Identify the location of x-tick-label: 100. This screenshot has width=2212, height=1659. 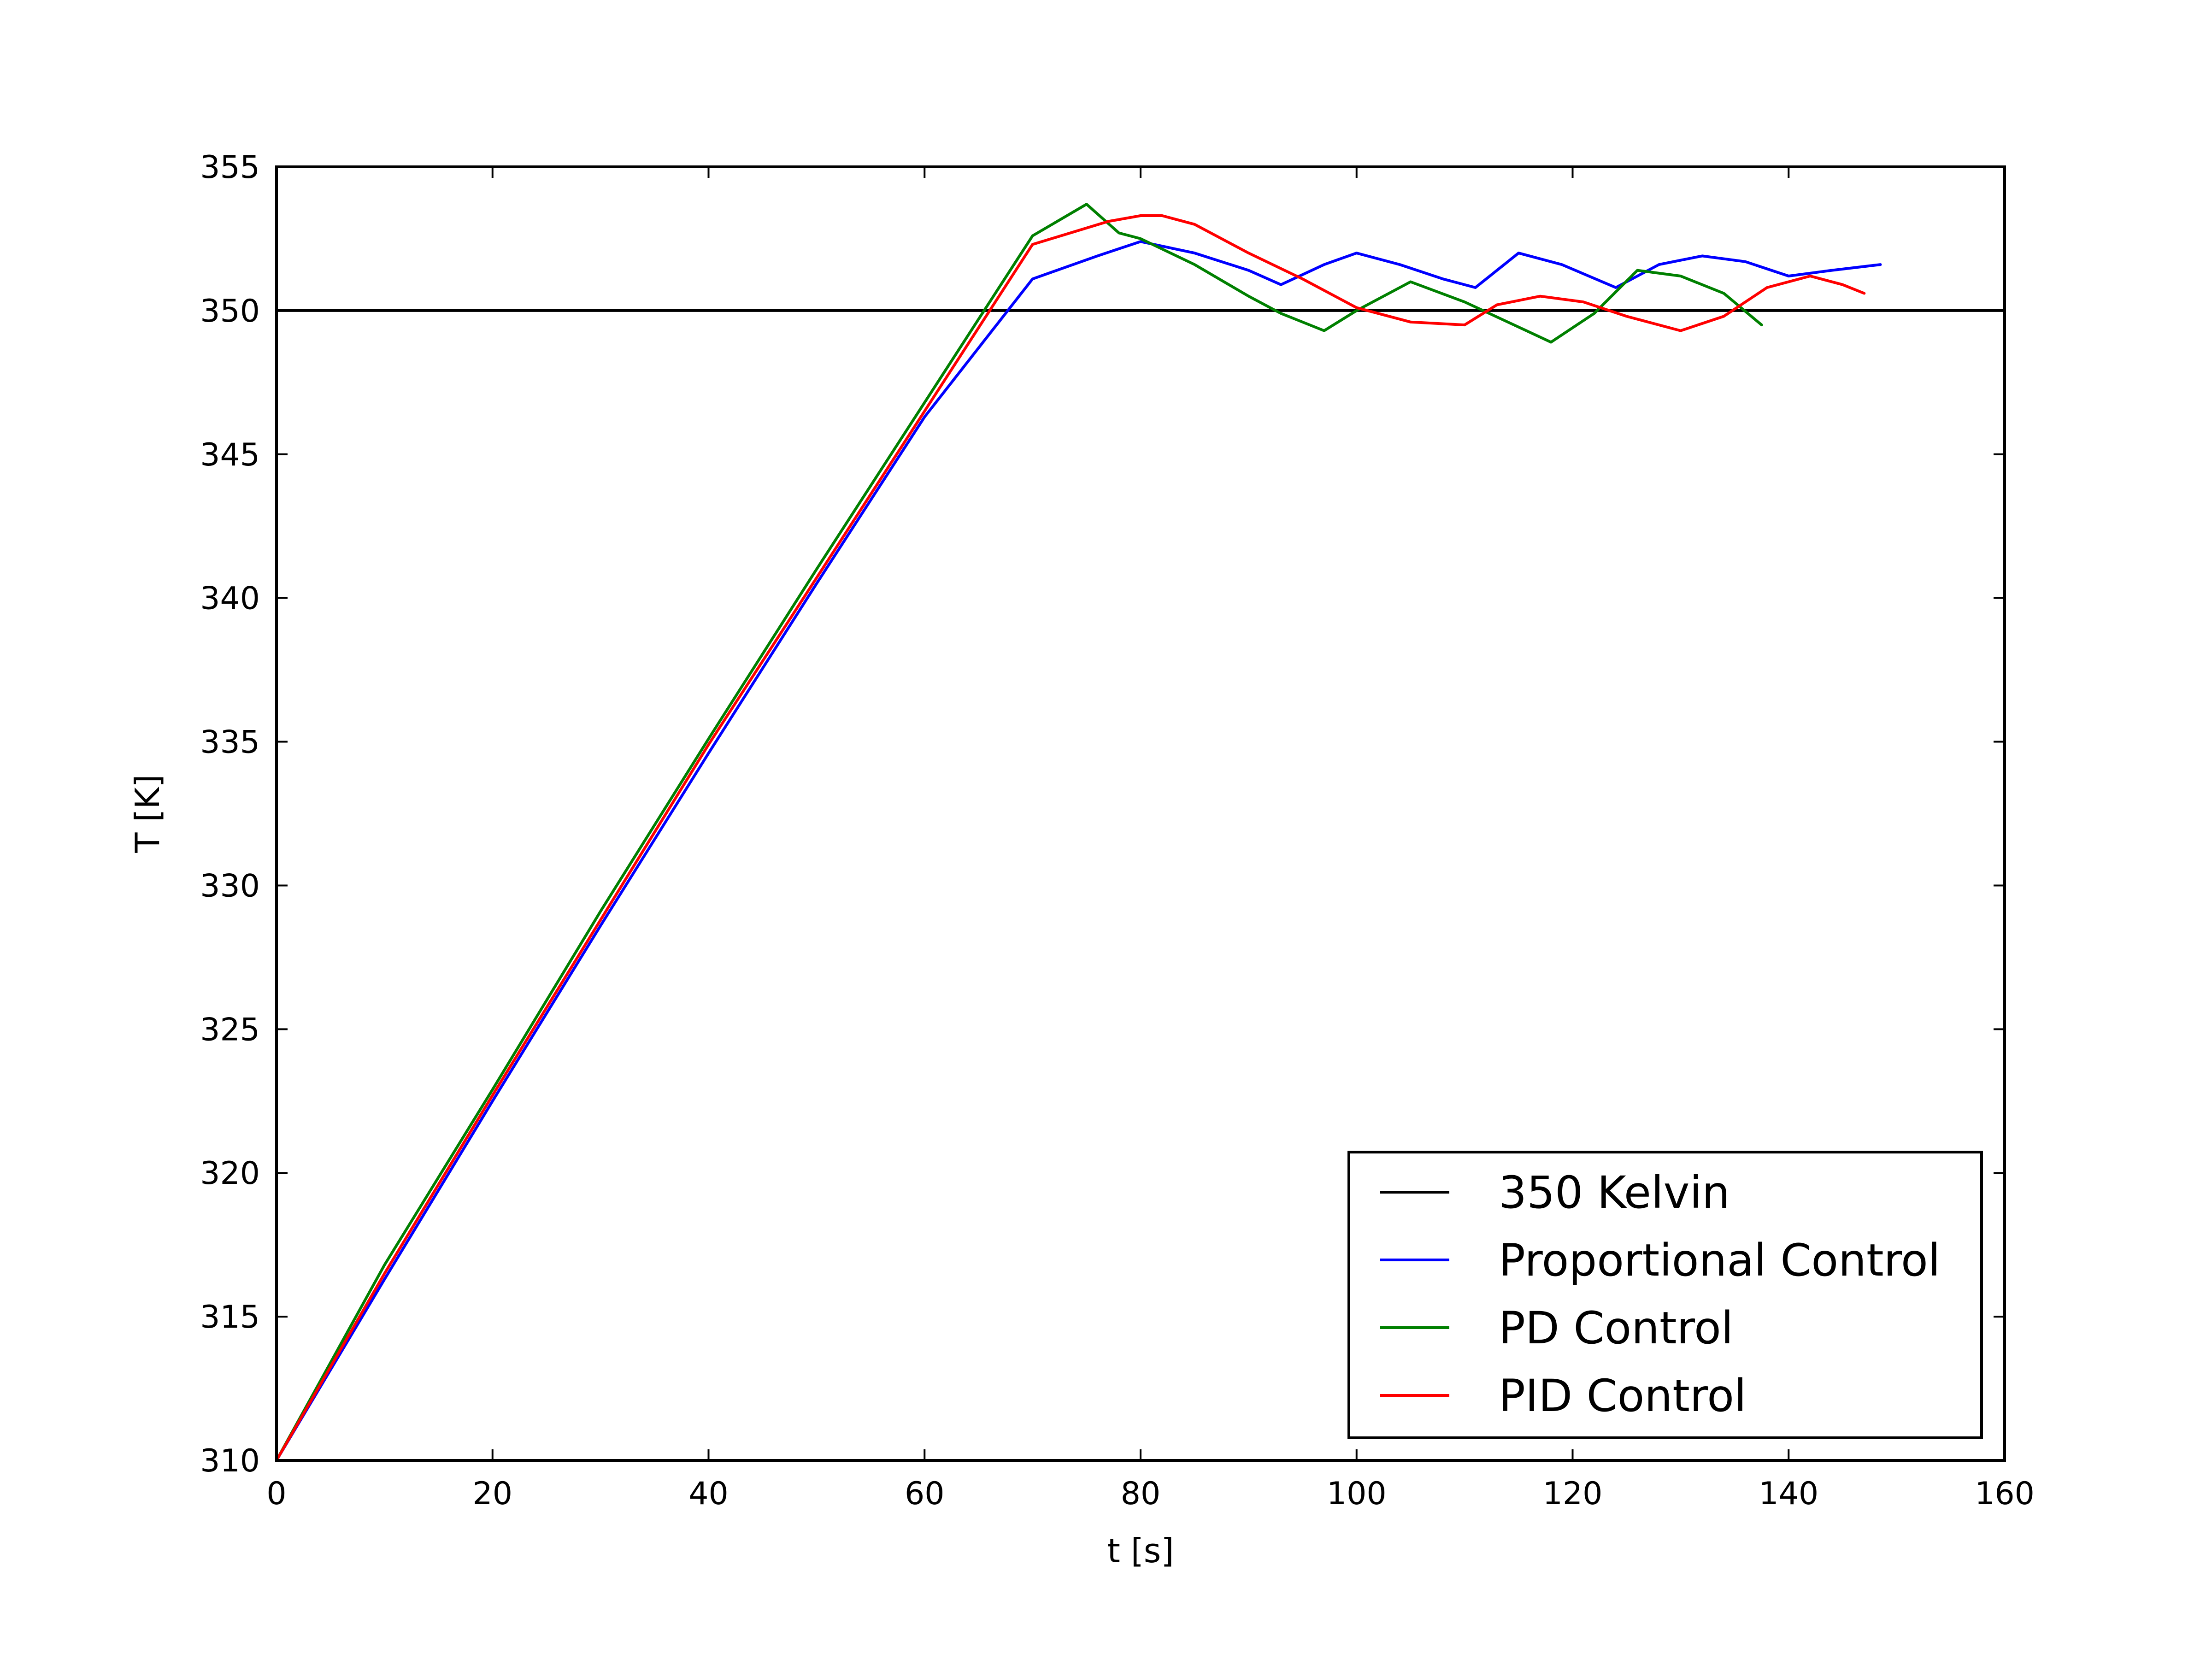
(1357, 1494).